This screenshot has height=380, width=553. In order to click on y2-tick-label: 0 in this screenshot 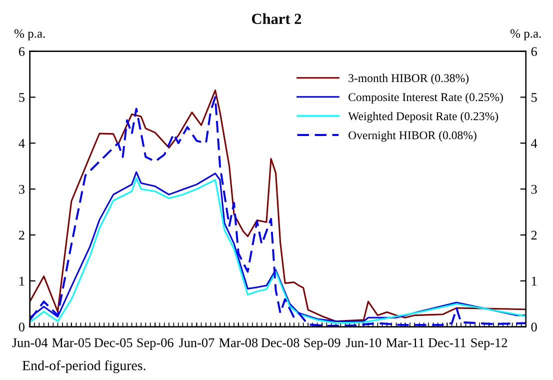, I will do `click(534, 327)`.